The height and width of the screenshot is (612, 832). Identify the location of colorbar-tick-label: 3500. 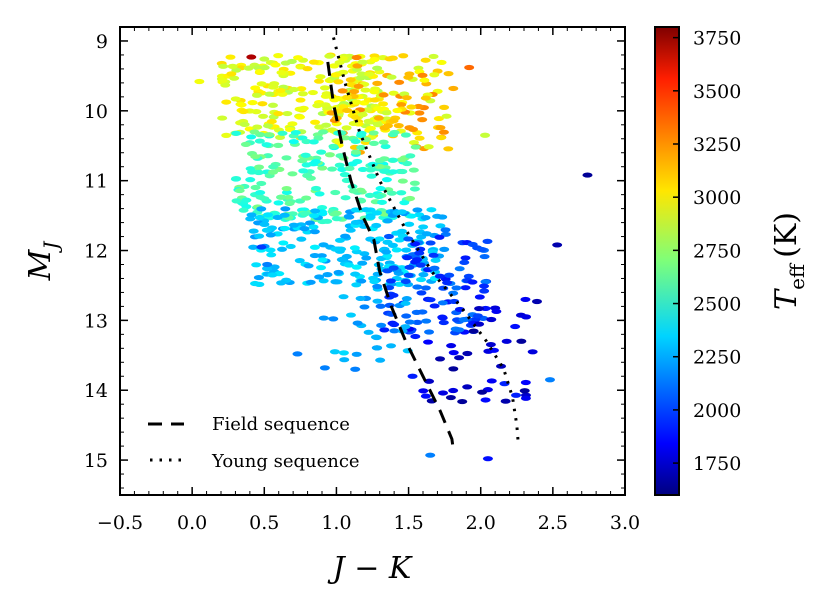
(717, 92).